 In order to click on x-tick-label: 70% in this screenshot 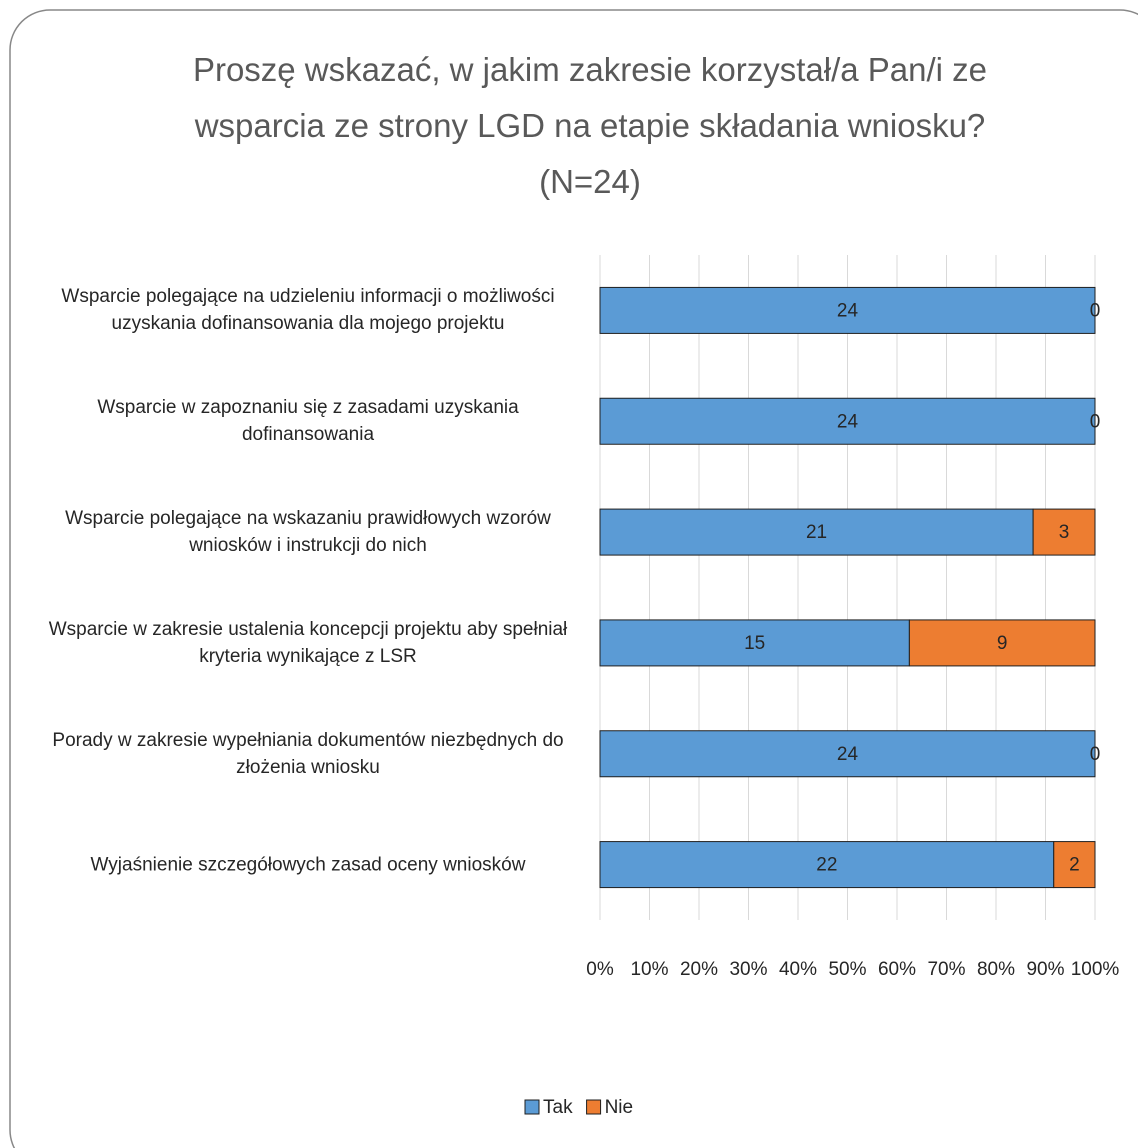, I will do `click(946, 969)`.